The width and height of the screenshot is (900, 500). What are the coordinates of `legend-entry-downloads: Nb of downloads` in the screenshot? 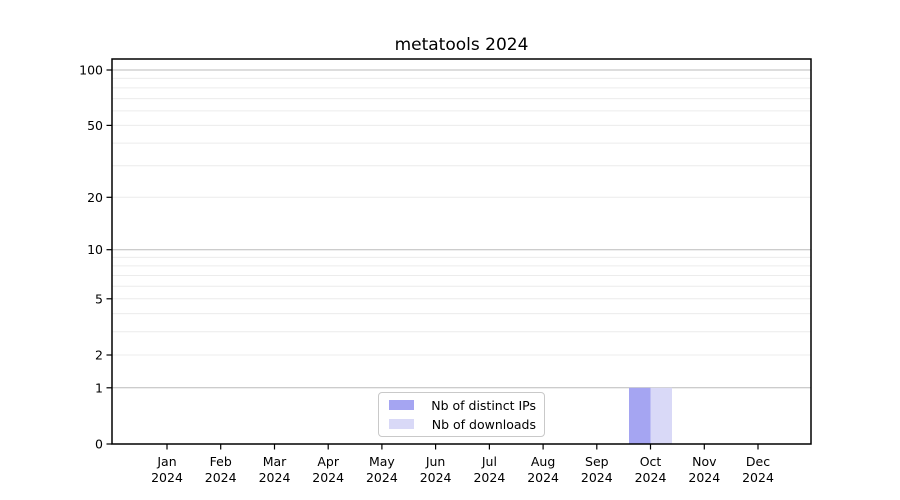 It's located at (462, 424).